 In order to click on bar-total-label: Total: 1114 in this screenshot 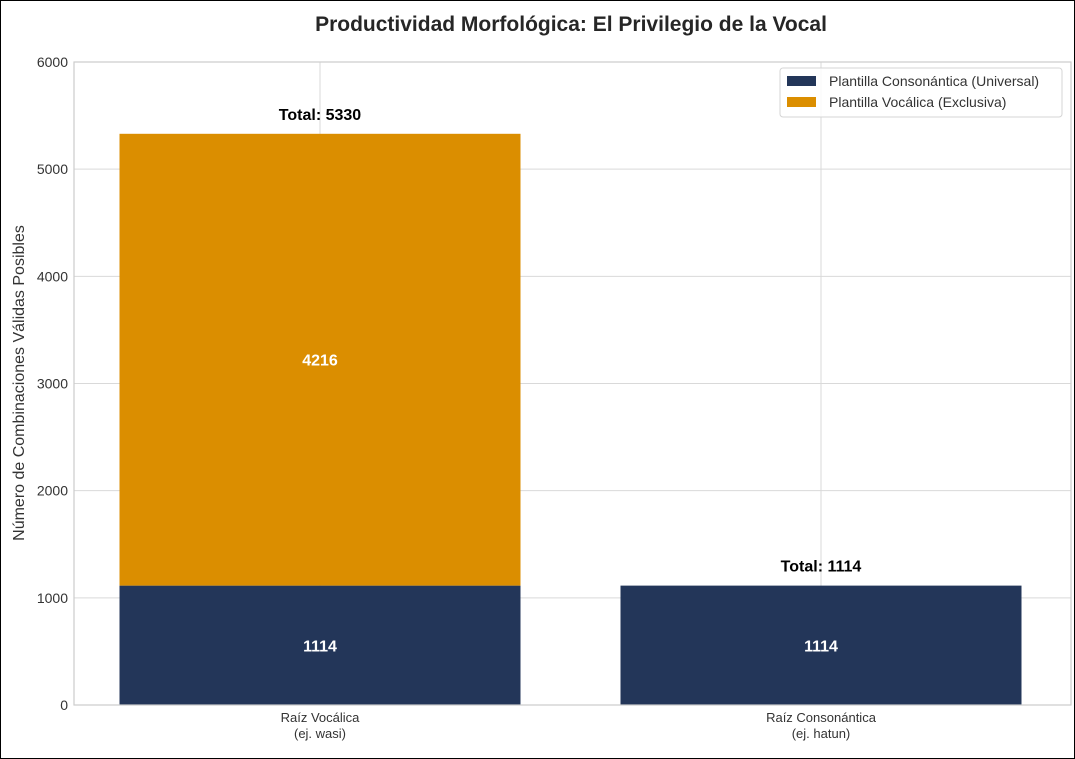, I will do `click(821, 567)`.